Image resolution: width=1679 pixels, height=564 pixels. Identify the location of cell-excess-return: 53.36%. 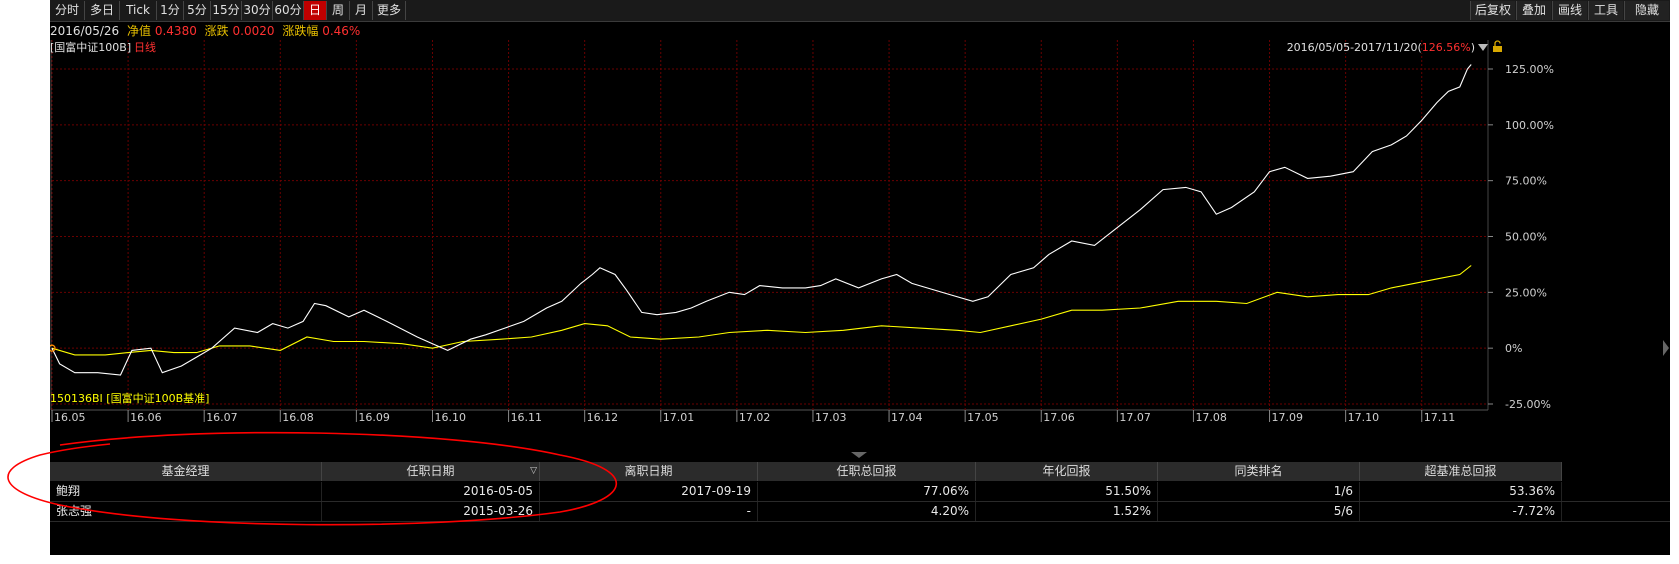
(1461, 491).